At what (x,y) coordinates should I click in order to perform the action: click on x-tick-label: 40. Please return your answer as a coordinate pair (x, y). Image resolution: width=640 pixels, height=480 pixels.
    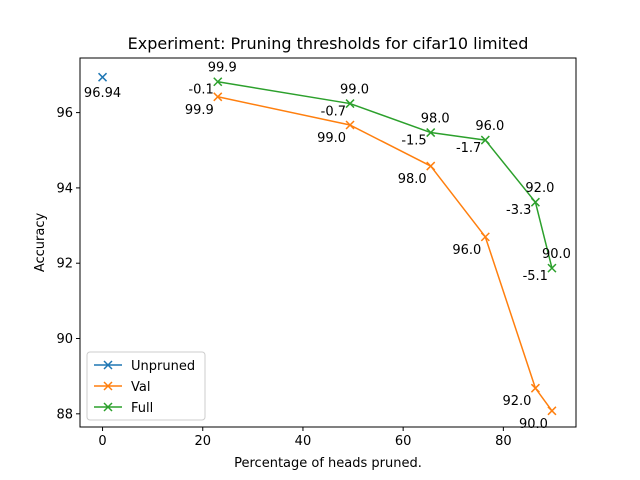
    Looking at the image, I should click on (303, 441).